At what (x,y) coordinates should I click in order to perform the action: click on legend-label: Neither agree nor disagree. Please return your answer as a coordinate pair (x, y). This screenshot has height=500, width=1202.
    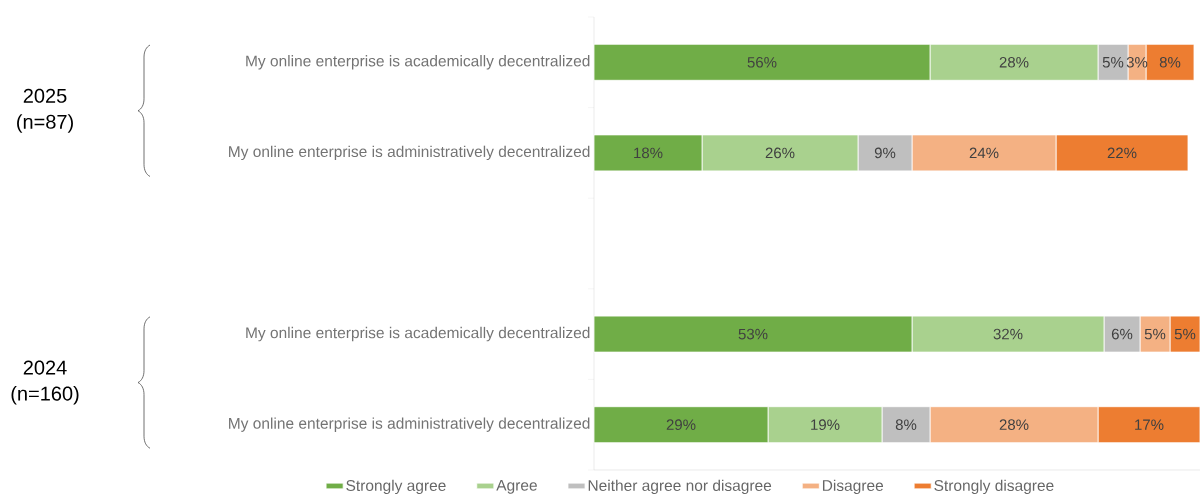
    Looking at the image, I should click on (680, 487).